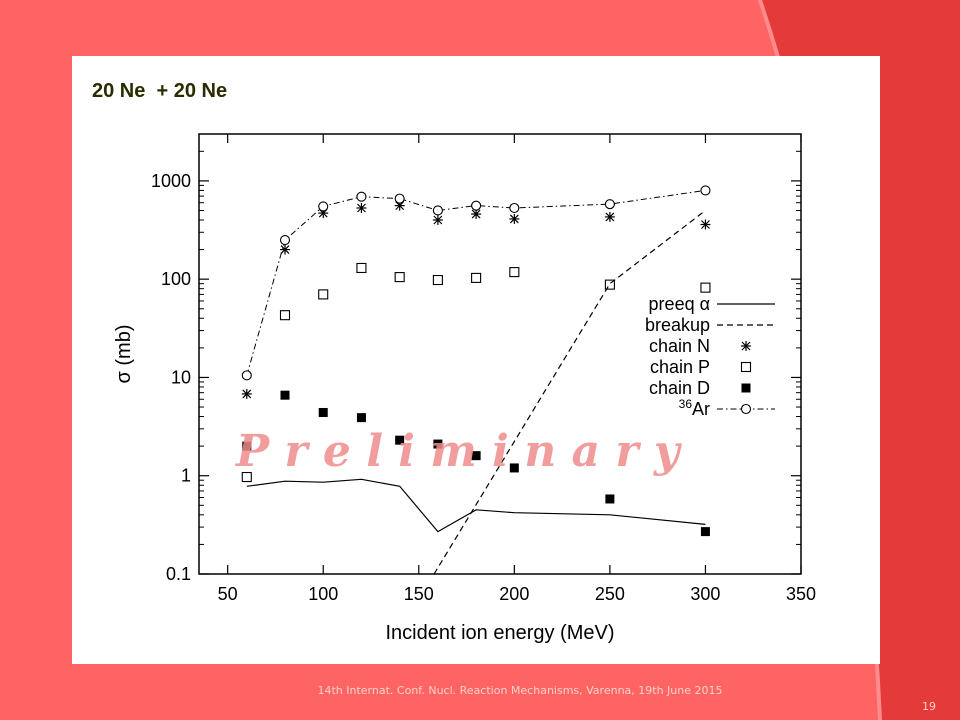 The height and width of the screenshot is (720, 960). Describe the element at coordinates (181, 377) in the screenshot. I see `y-tick-label: 10` at that location.